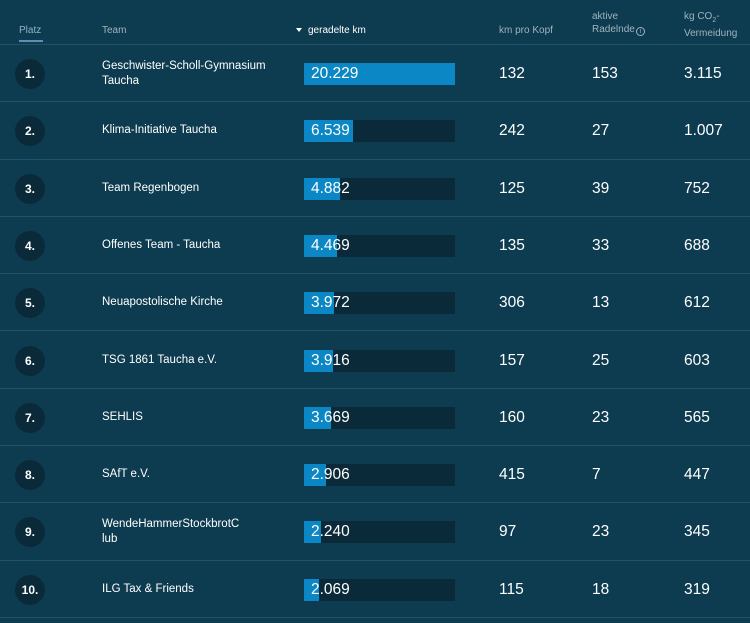 Image resolution: width=750 pixels, height=623 pixels. I want to click on table-row: 5. Neuapostolische Kirche 3.972 306 13 612, so click(375, 303).